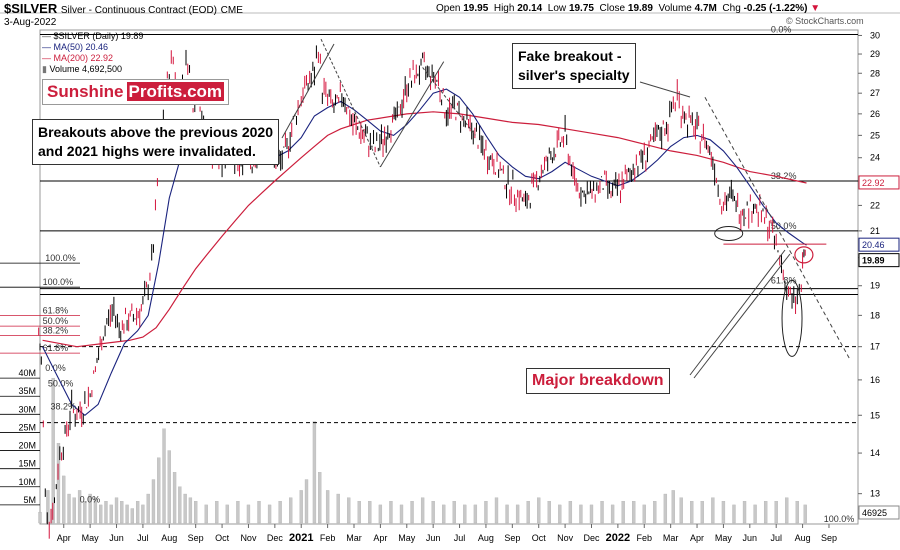 This screenshot has width=900, height=550. Describe the element at coordinates (875, 347) in the screenshot. I see `y-tick-label: 17` at that location.